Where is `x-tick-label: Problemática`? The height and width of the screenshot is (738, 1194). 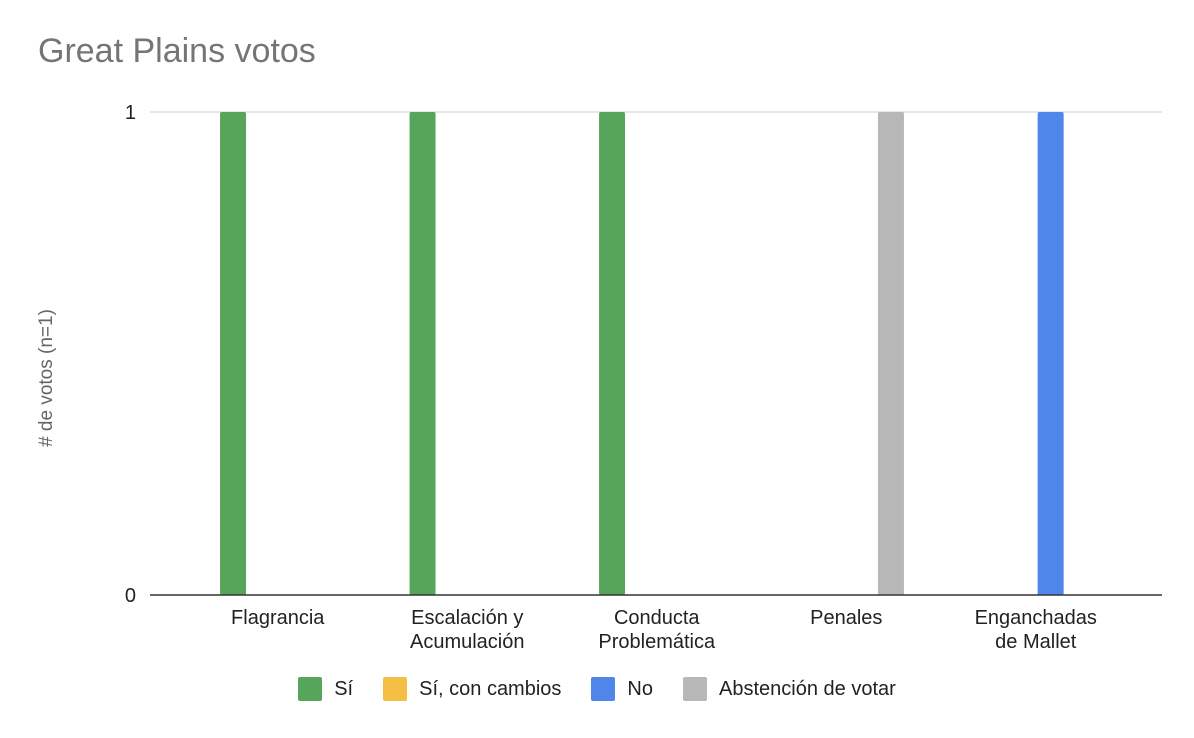
x-tick-label: Problemática is located at coordinates (657, 642).